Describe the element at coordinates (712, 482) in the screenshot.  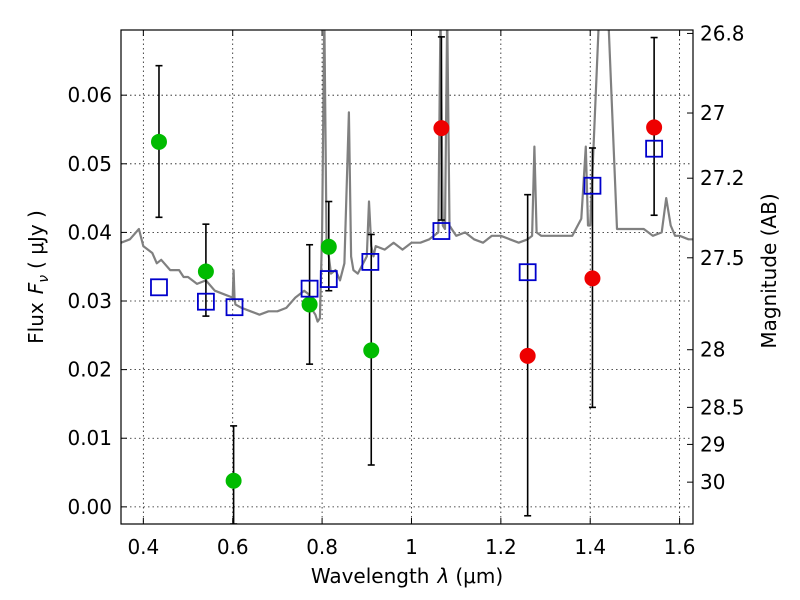
I see `y2-tick-label: 30` at that location.